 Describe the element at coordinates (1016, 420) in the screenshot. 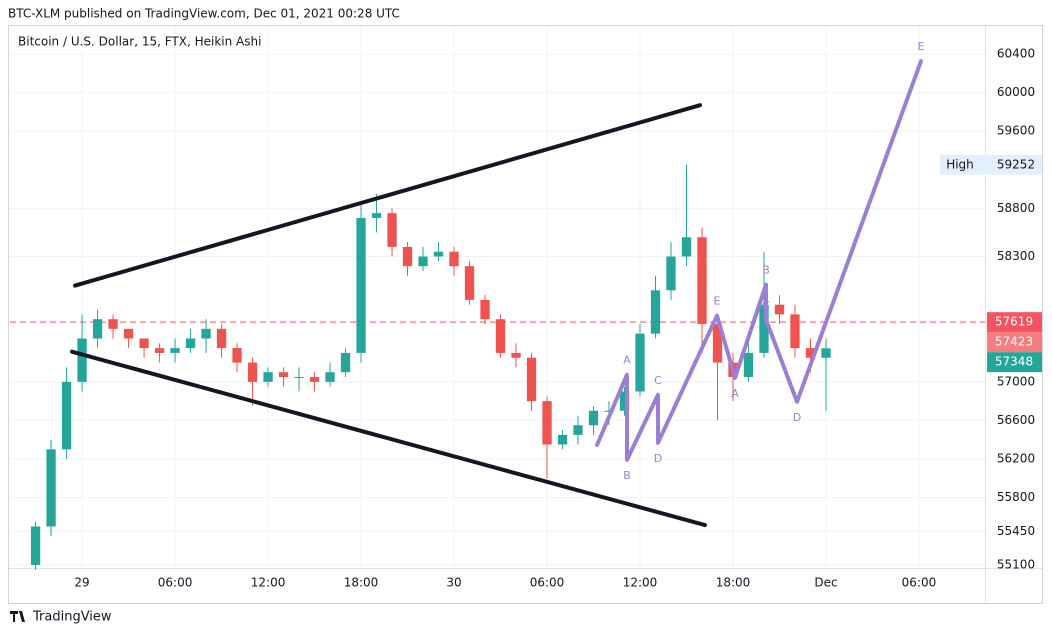

I see `y-tick-label: 56600` at that location.